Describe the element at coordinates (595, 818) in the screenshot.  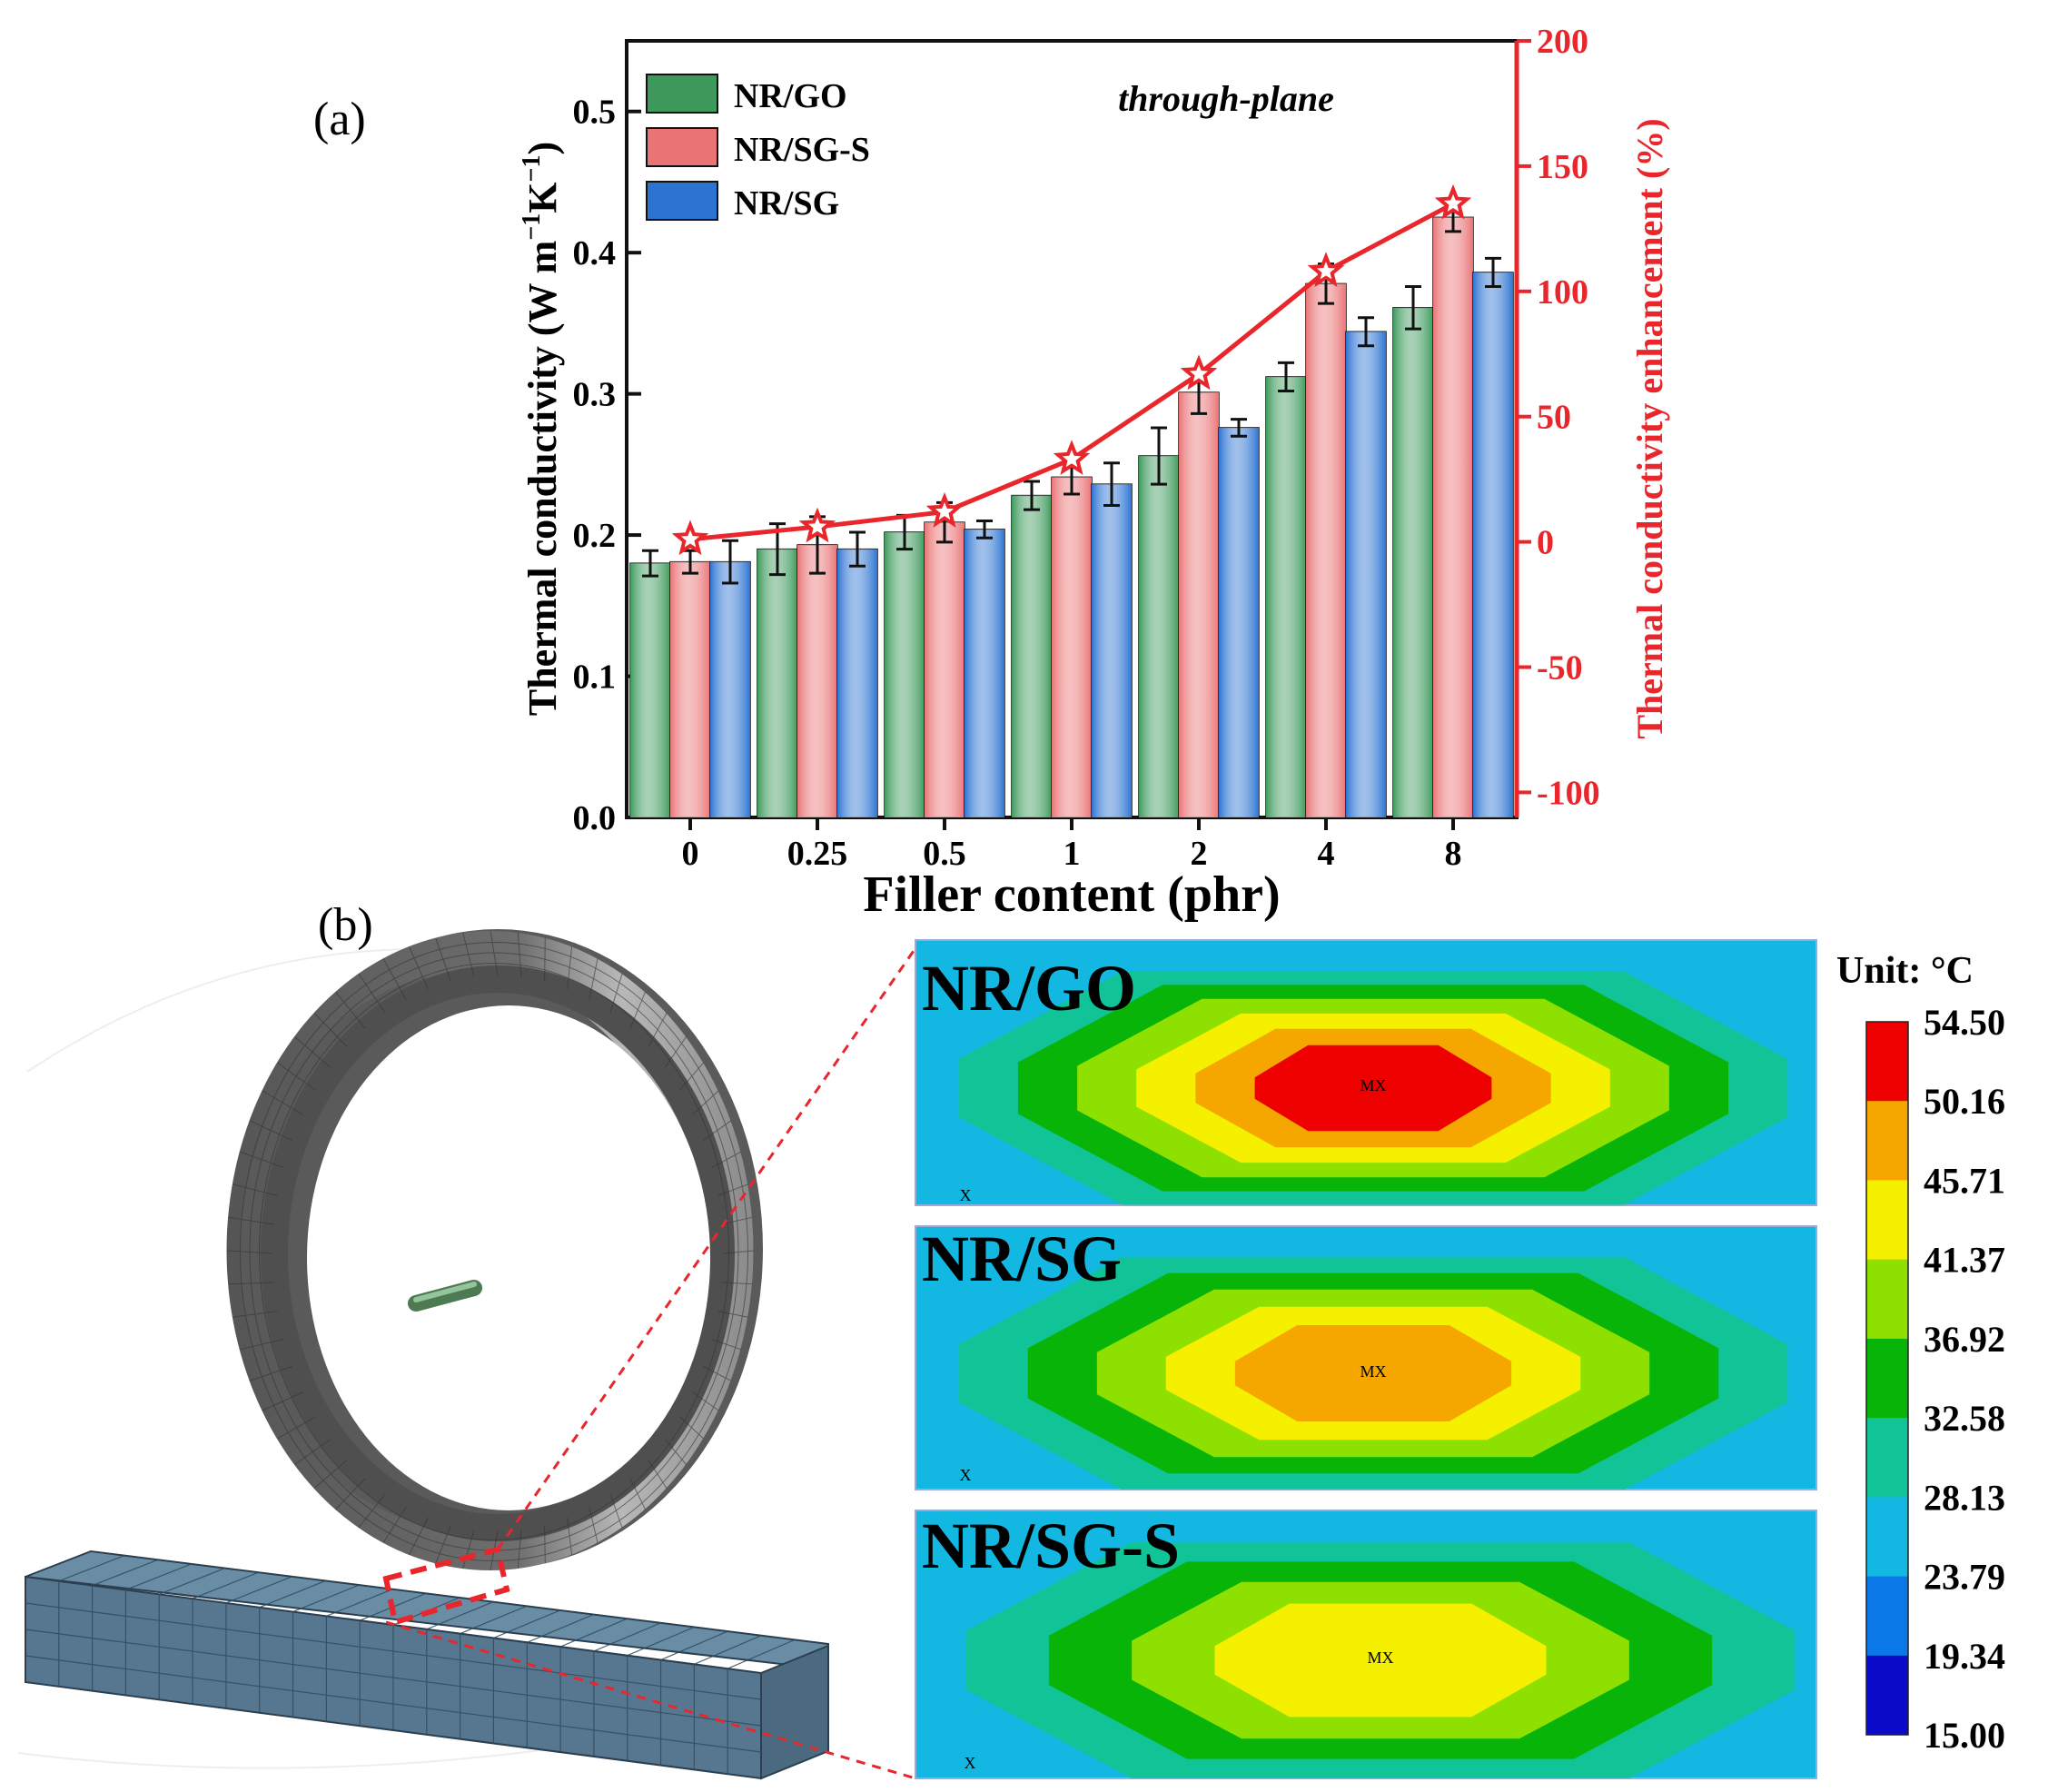
I see `y-tick-label: 0.0` at that location.